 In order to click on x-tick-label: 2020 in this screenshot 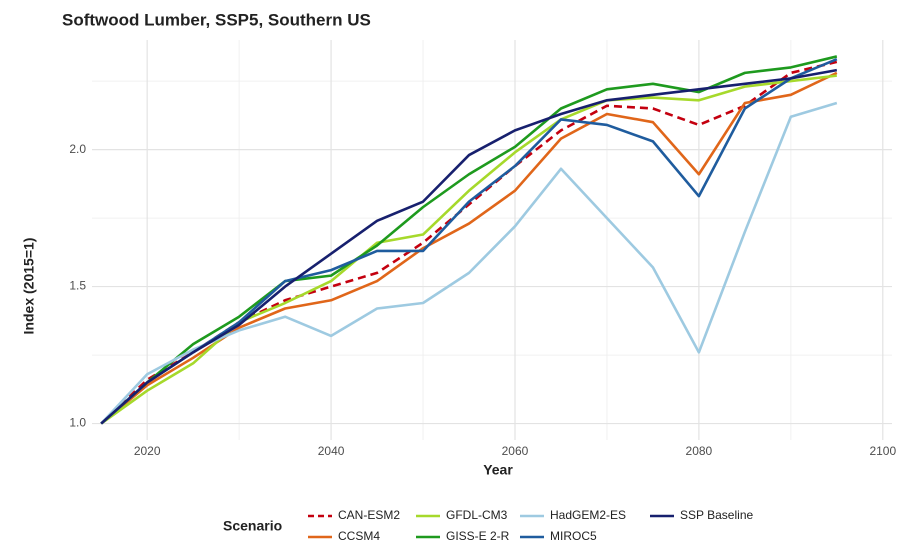, I will do `click(147, 451)`.